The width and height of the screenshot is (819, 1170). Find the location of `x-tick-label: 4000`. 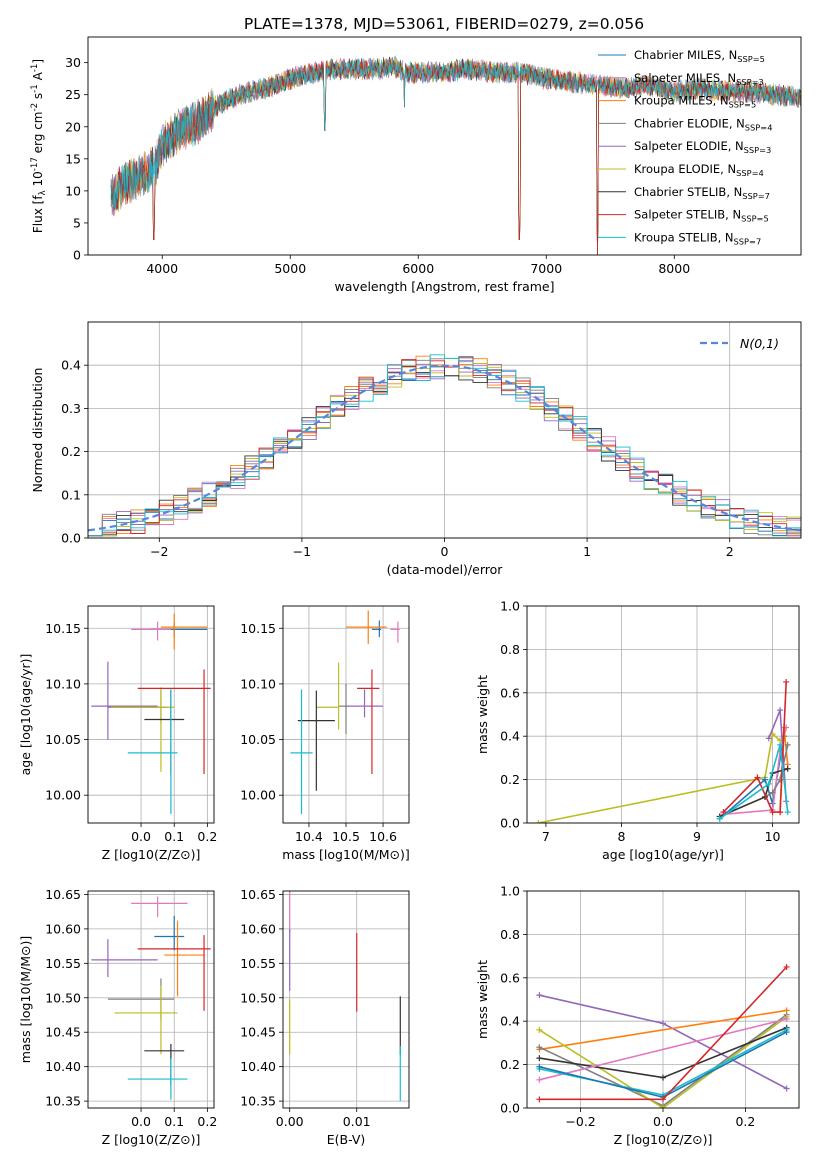

x-tick-label: 4000 is located at coordinates (162, 268).